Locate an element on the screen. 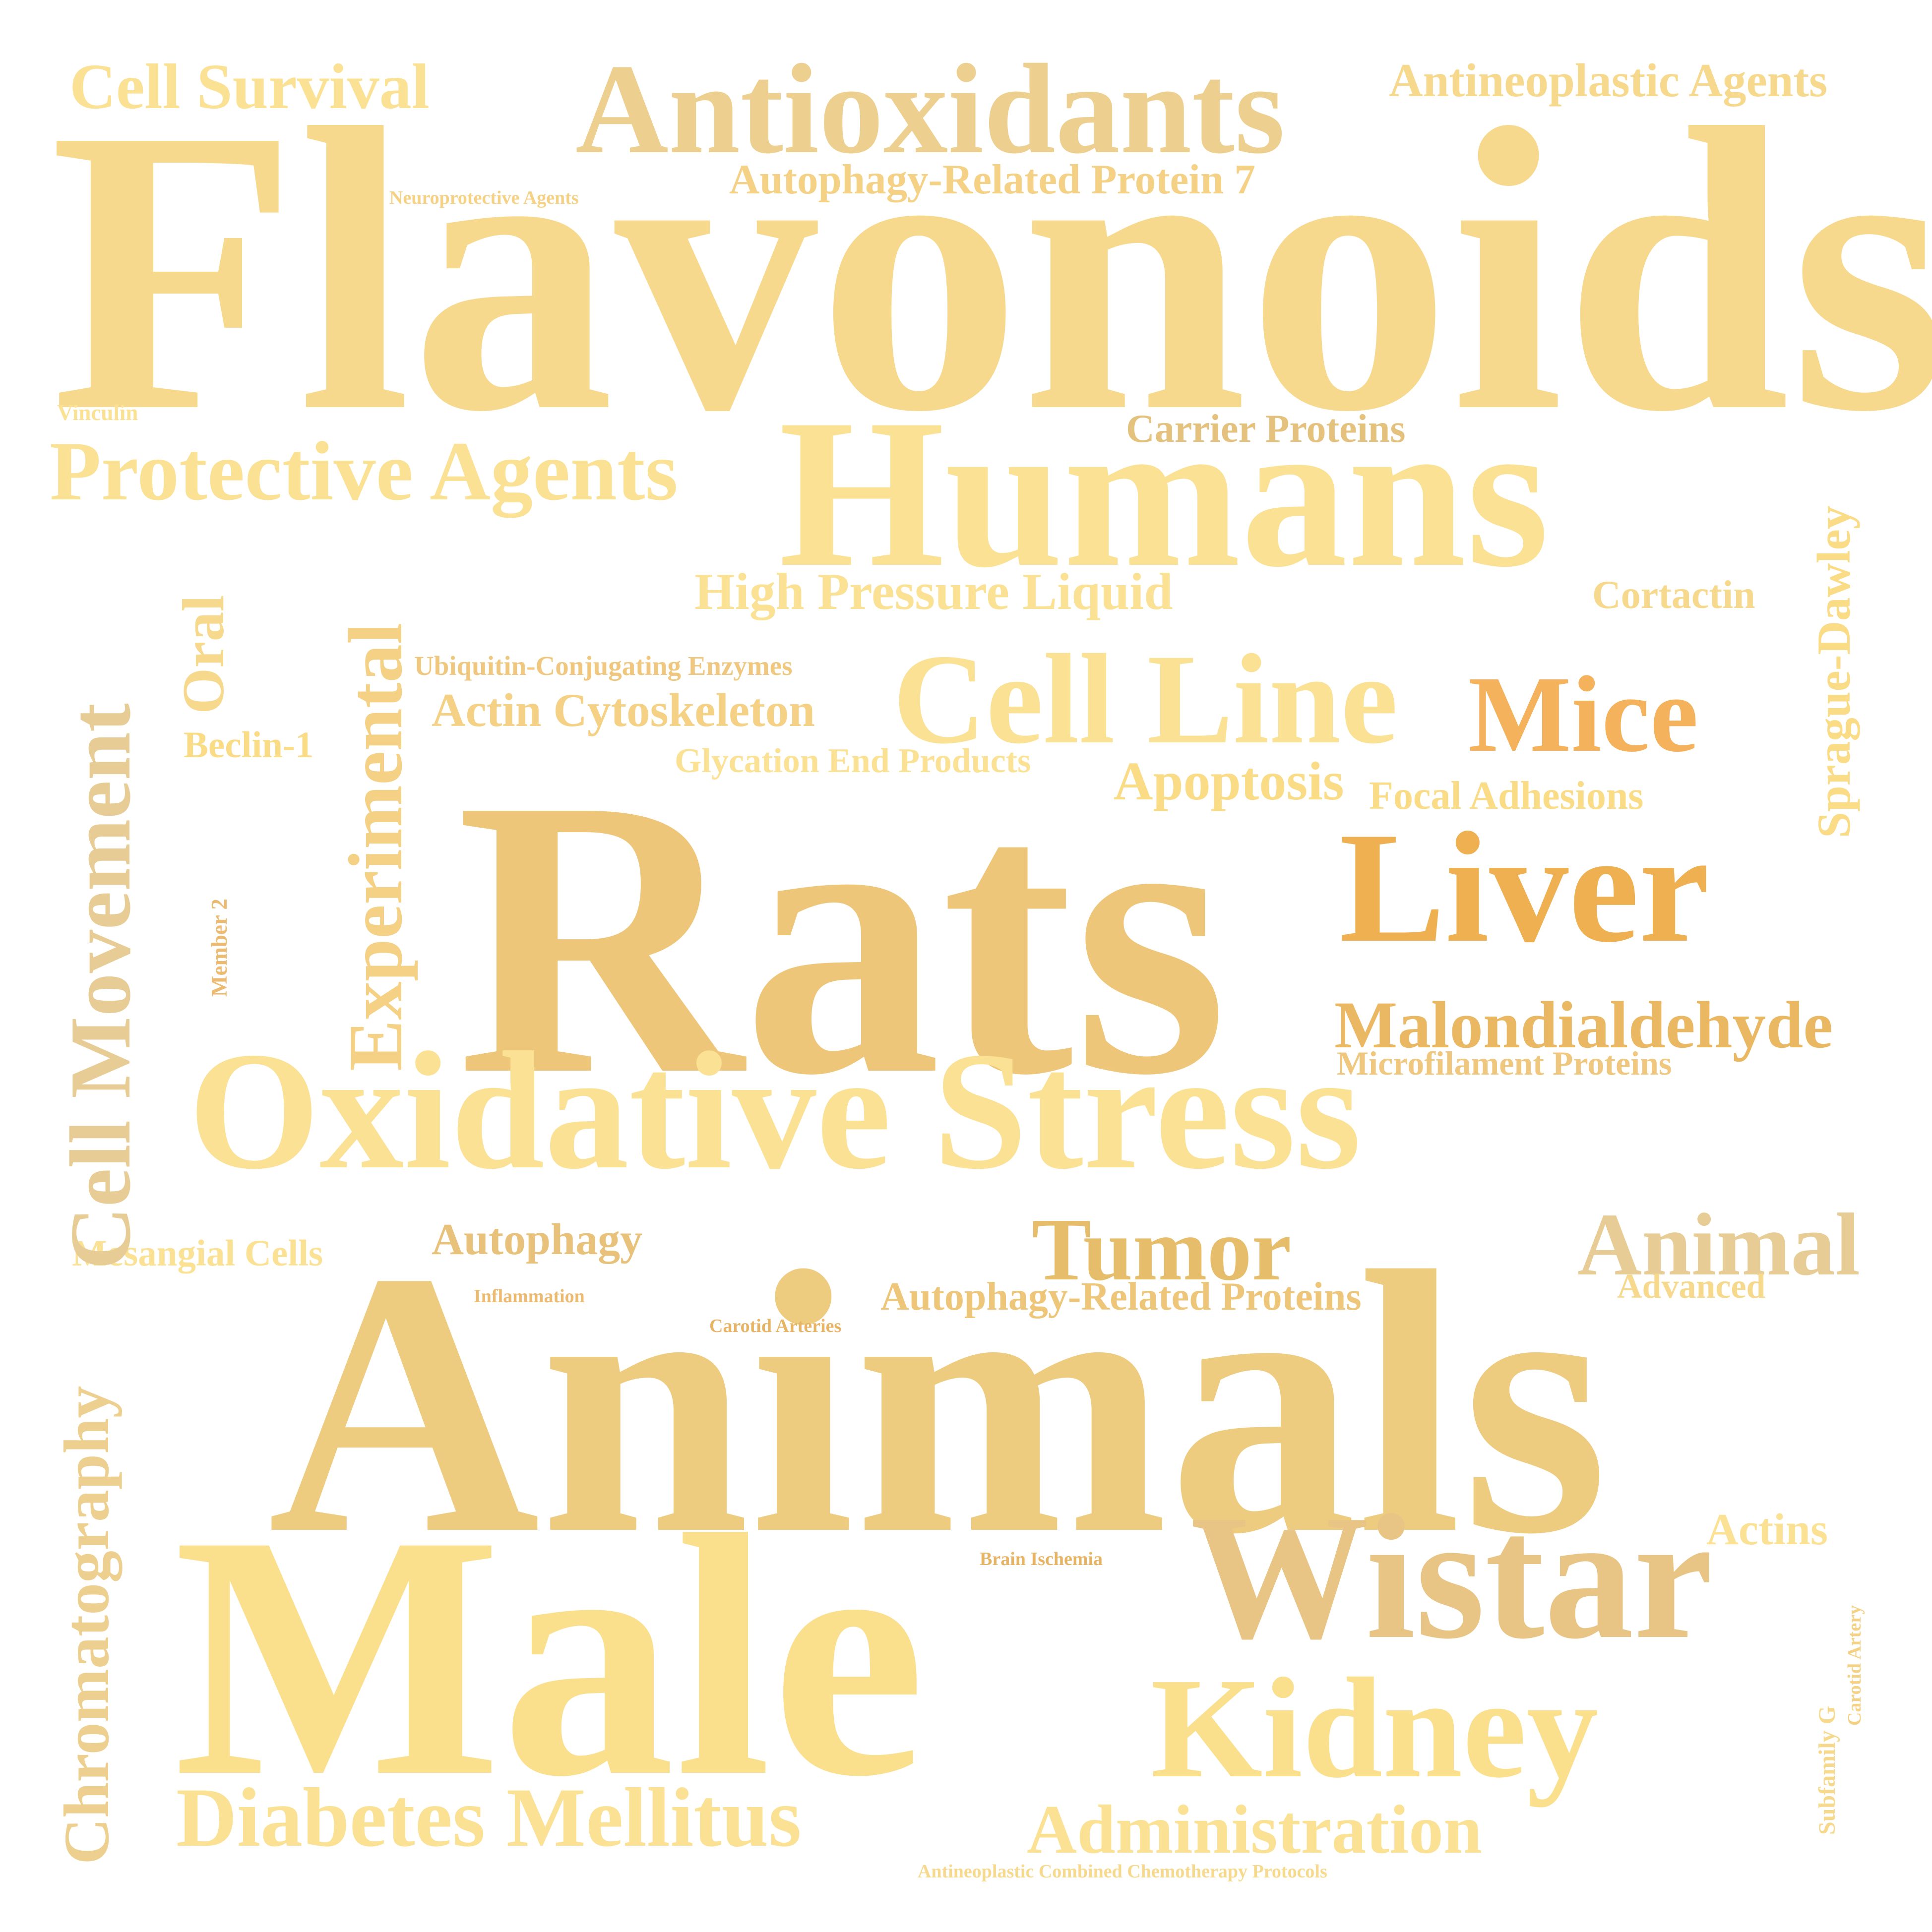  word-glycation-end-products: Glycation End Products is located at coordinates (853, 761).